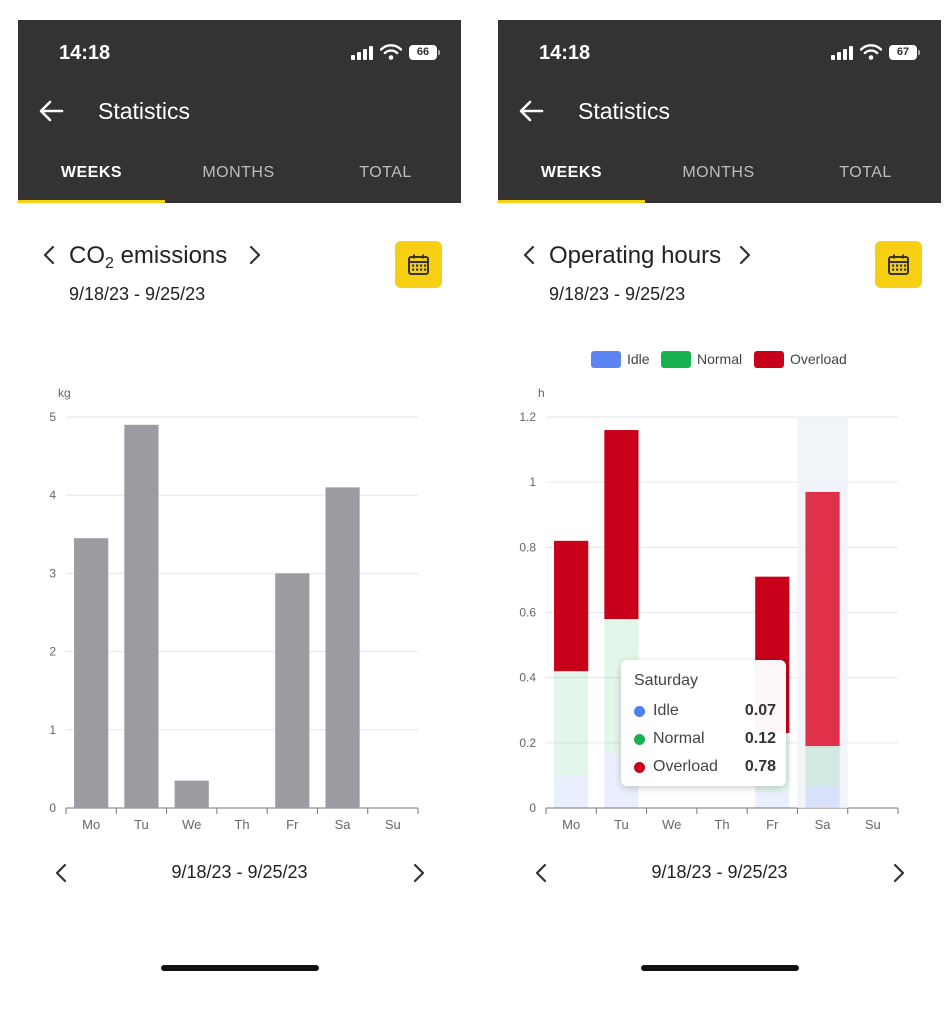  What do you see at coordinates (52, 495) in the screenshot?
I see `y-tick-label: 4` at bounding box center [52, 495].